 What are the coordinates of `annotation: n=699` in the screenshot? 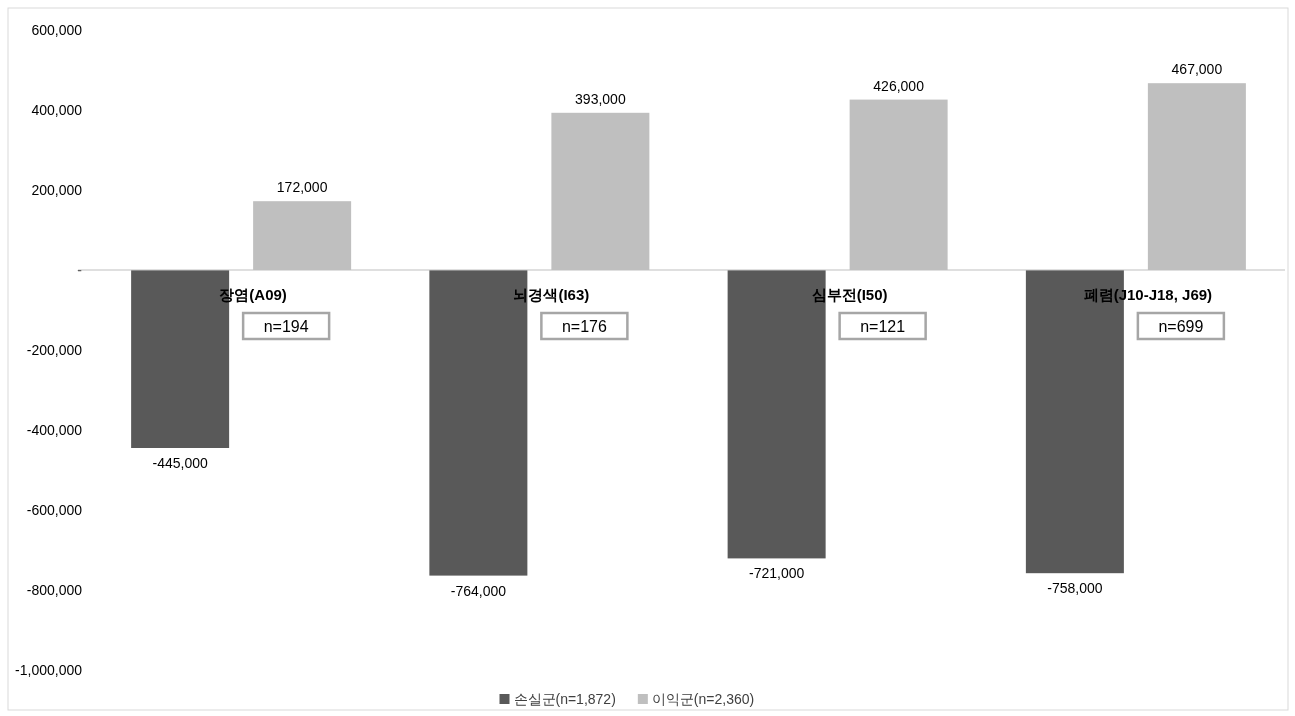 It's located at (1181, 326).